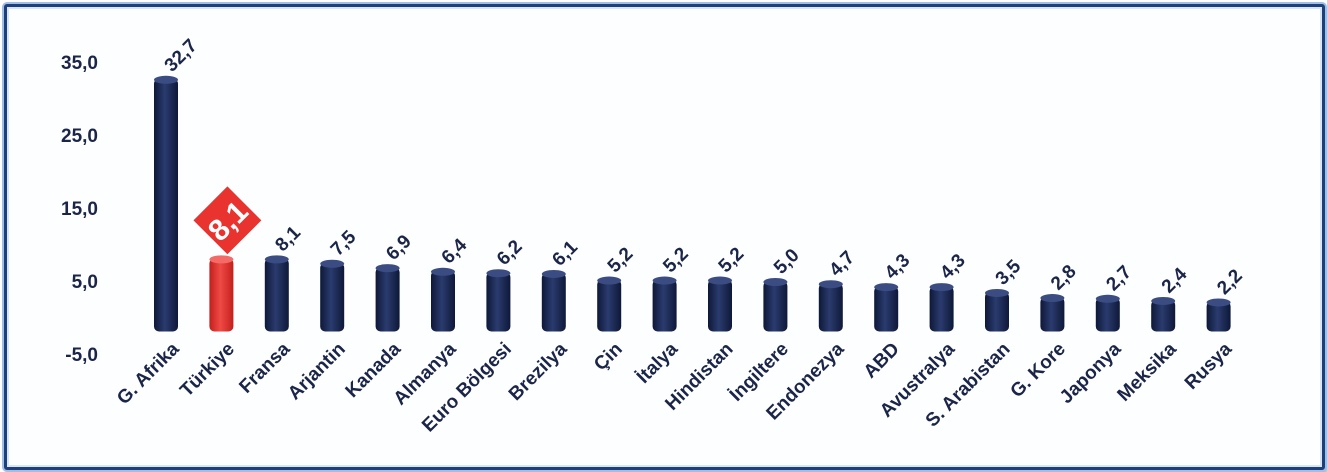 The height and width of the screenshot is (472, 1327). I want to click on x-tick-label: Japonya, so click(1091, 373).